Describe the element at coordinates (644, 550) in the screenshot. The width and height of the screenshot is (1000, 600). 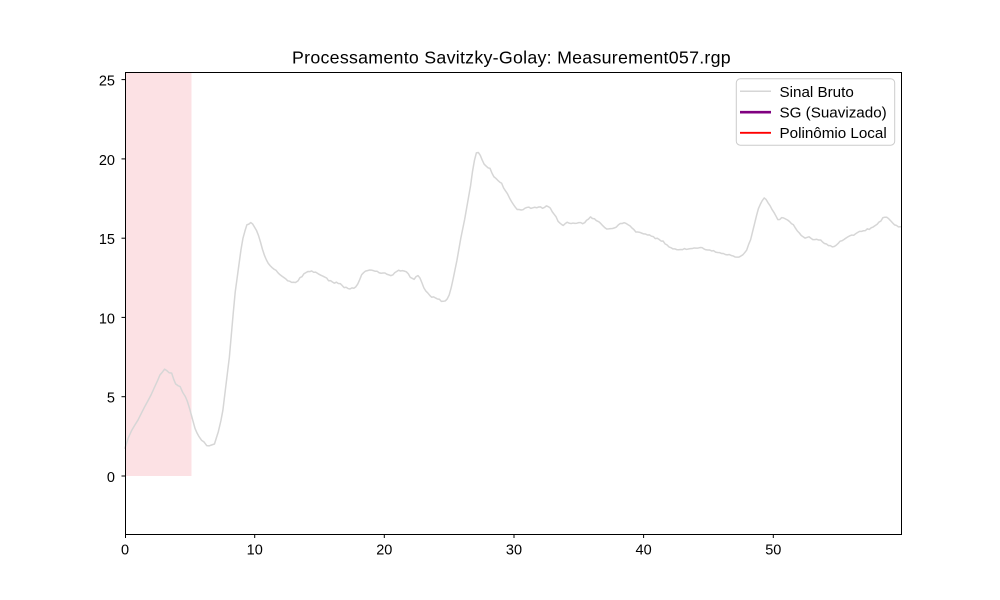
I see `svg-text: 40` at that location.